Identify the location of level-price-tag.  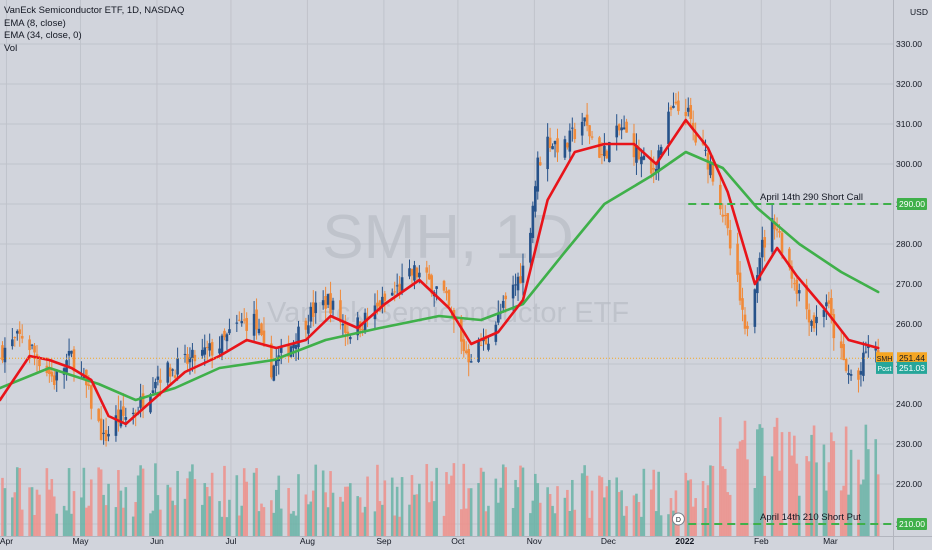
(912, 204).